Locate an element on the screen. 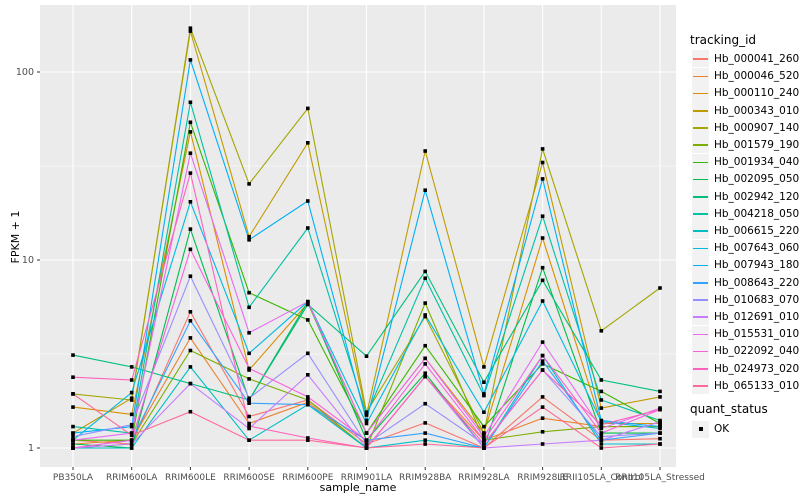 This screenshot has width=800, height=500. legend-item-label: Hb_024973_020 is located at coordinates (757, 368).